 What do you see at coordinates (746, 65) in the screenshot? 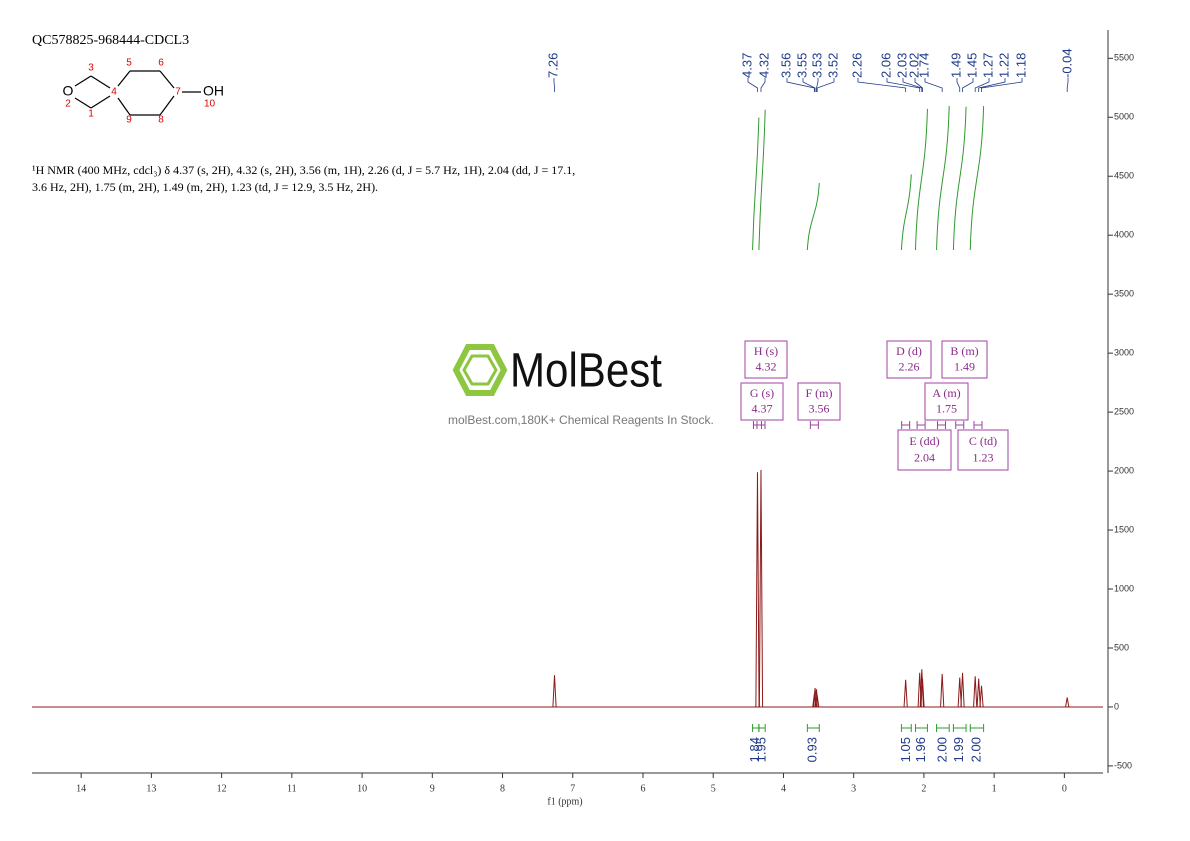
I see `peak-label: 4.37` at bounding box center [746, 65].